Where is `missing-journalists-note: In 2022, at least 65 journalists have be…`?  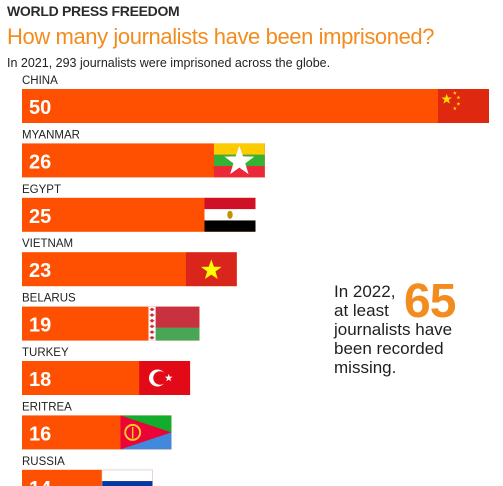 missing-journalists-note: In 2022, at least 65 journalists have be… is located at coordinates (395, 328).